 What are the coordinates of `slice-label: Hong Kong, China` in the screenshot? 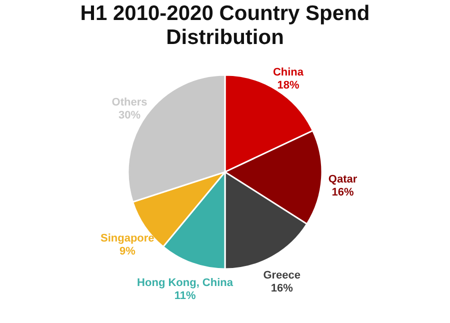 It's located at (185, 283).